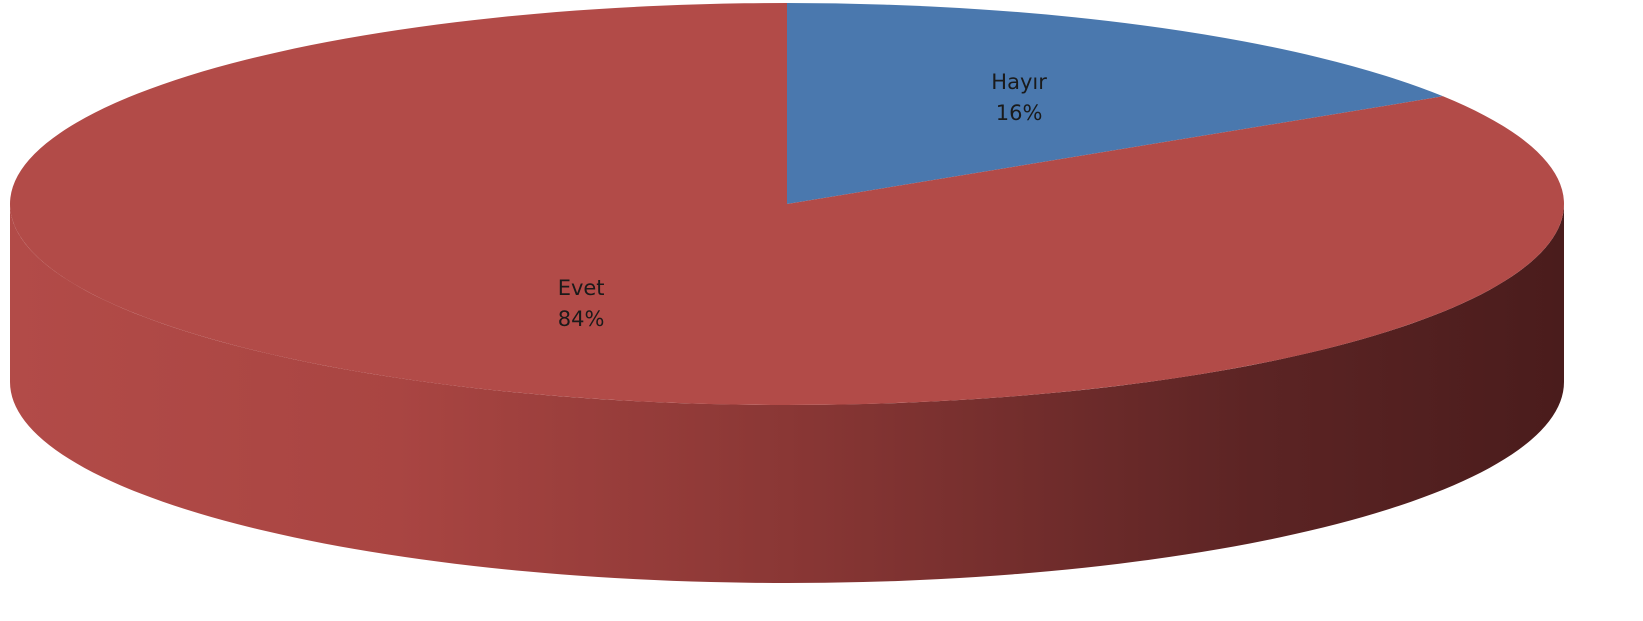 This screenshot has width=1643, height=621. Describe the element at coordinates (581, 319) in the screenshot. I see `slice-label-value: 84%` at that location.